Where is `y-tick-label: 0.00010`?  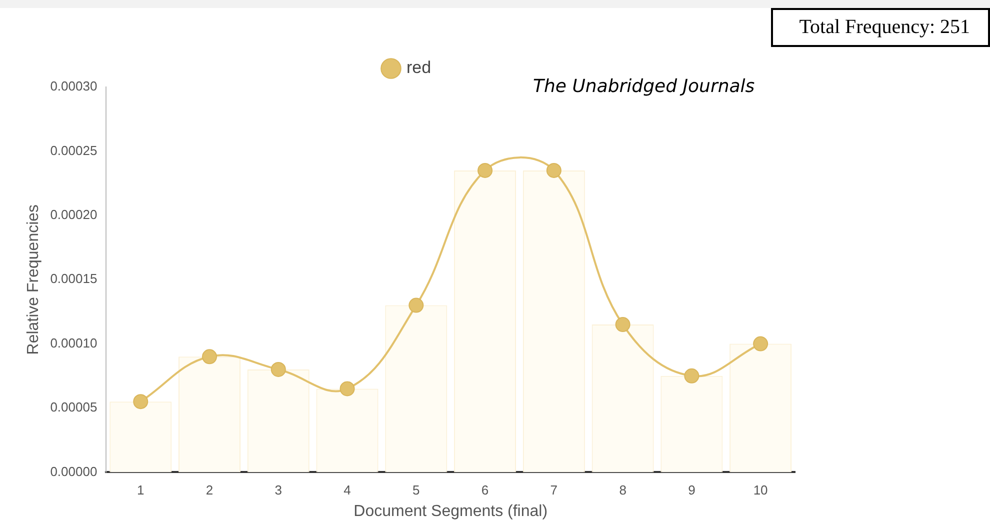 y-tick-label: 0.00010 is located at coordinates (74, 342).